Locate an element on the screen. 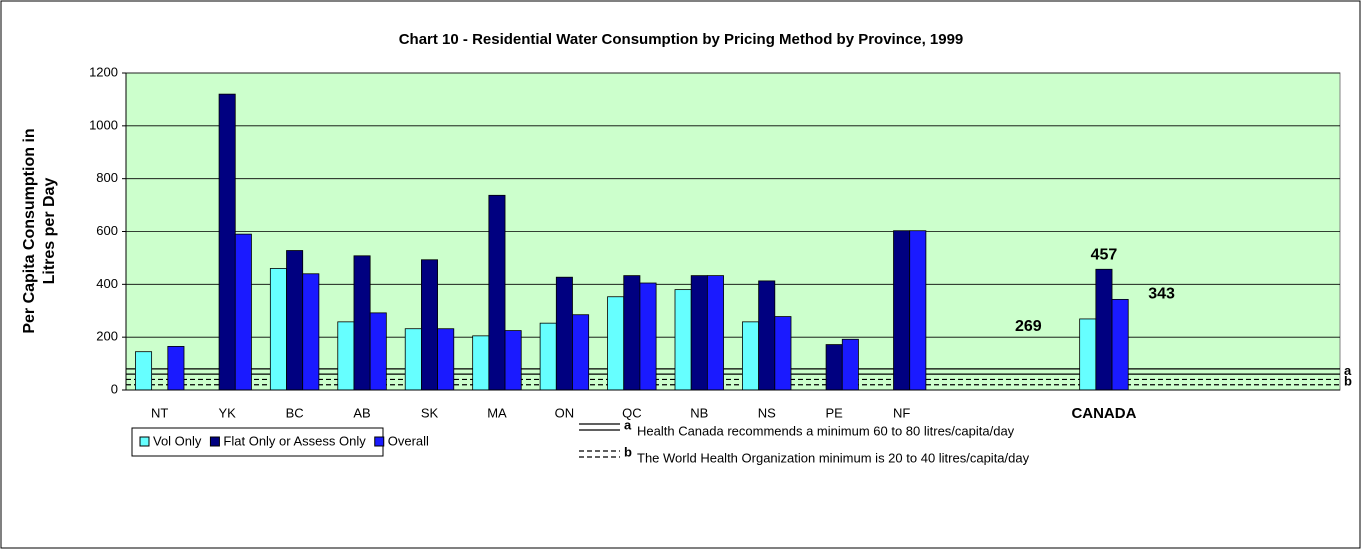  reference-legend-key: b is located at coordinates (628, 451).